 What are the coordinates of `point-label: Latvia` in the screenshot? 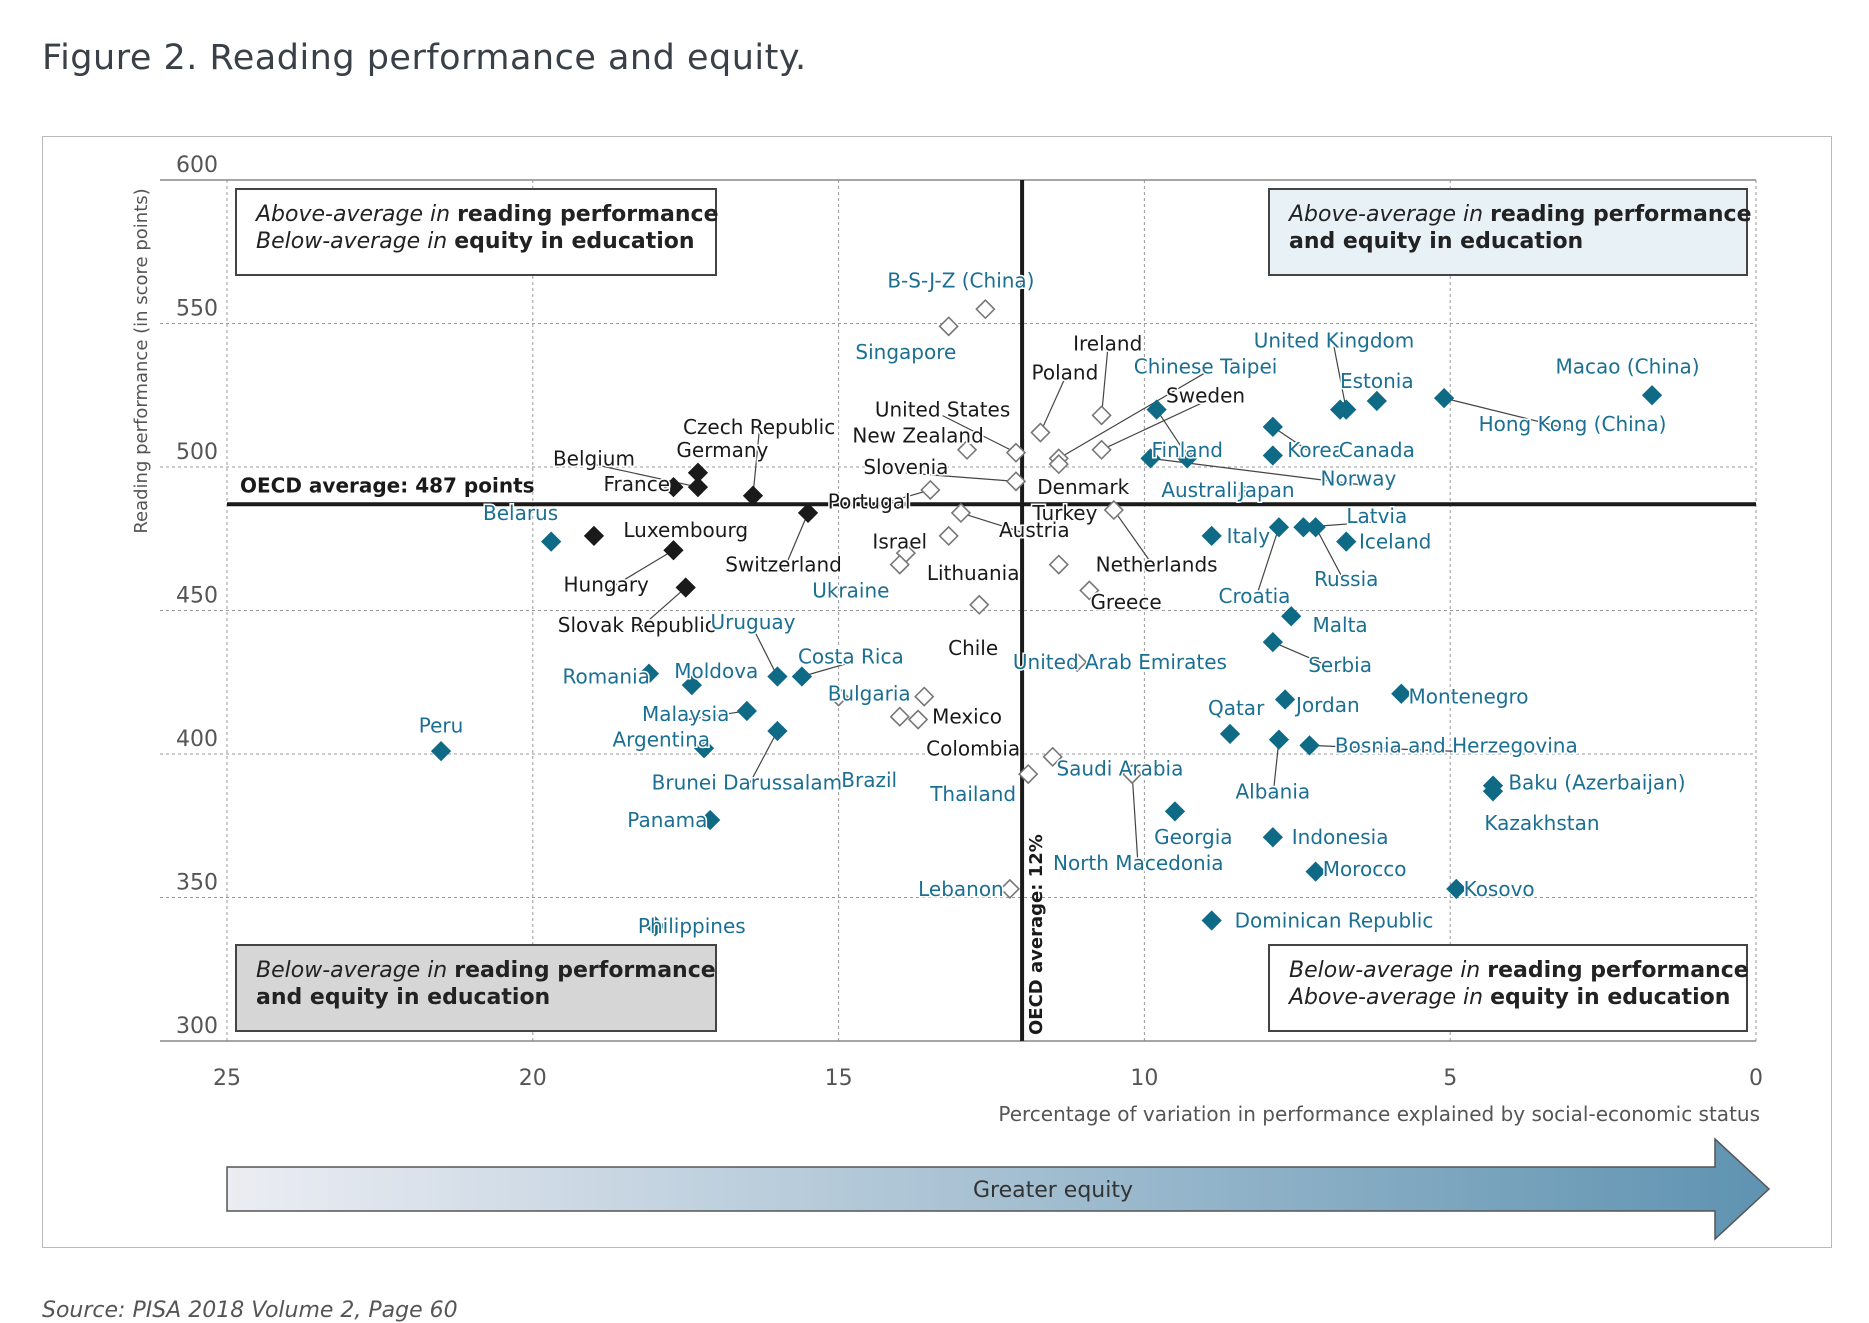 It's located at (1376, 516).